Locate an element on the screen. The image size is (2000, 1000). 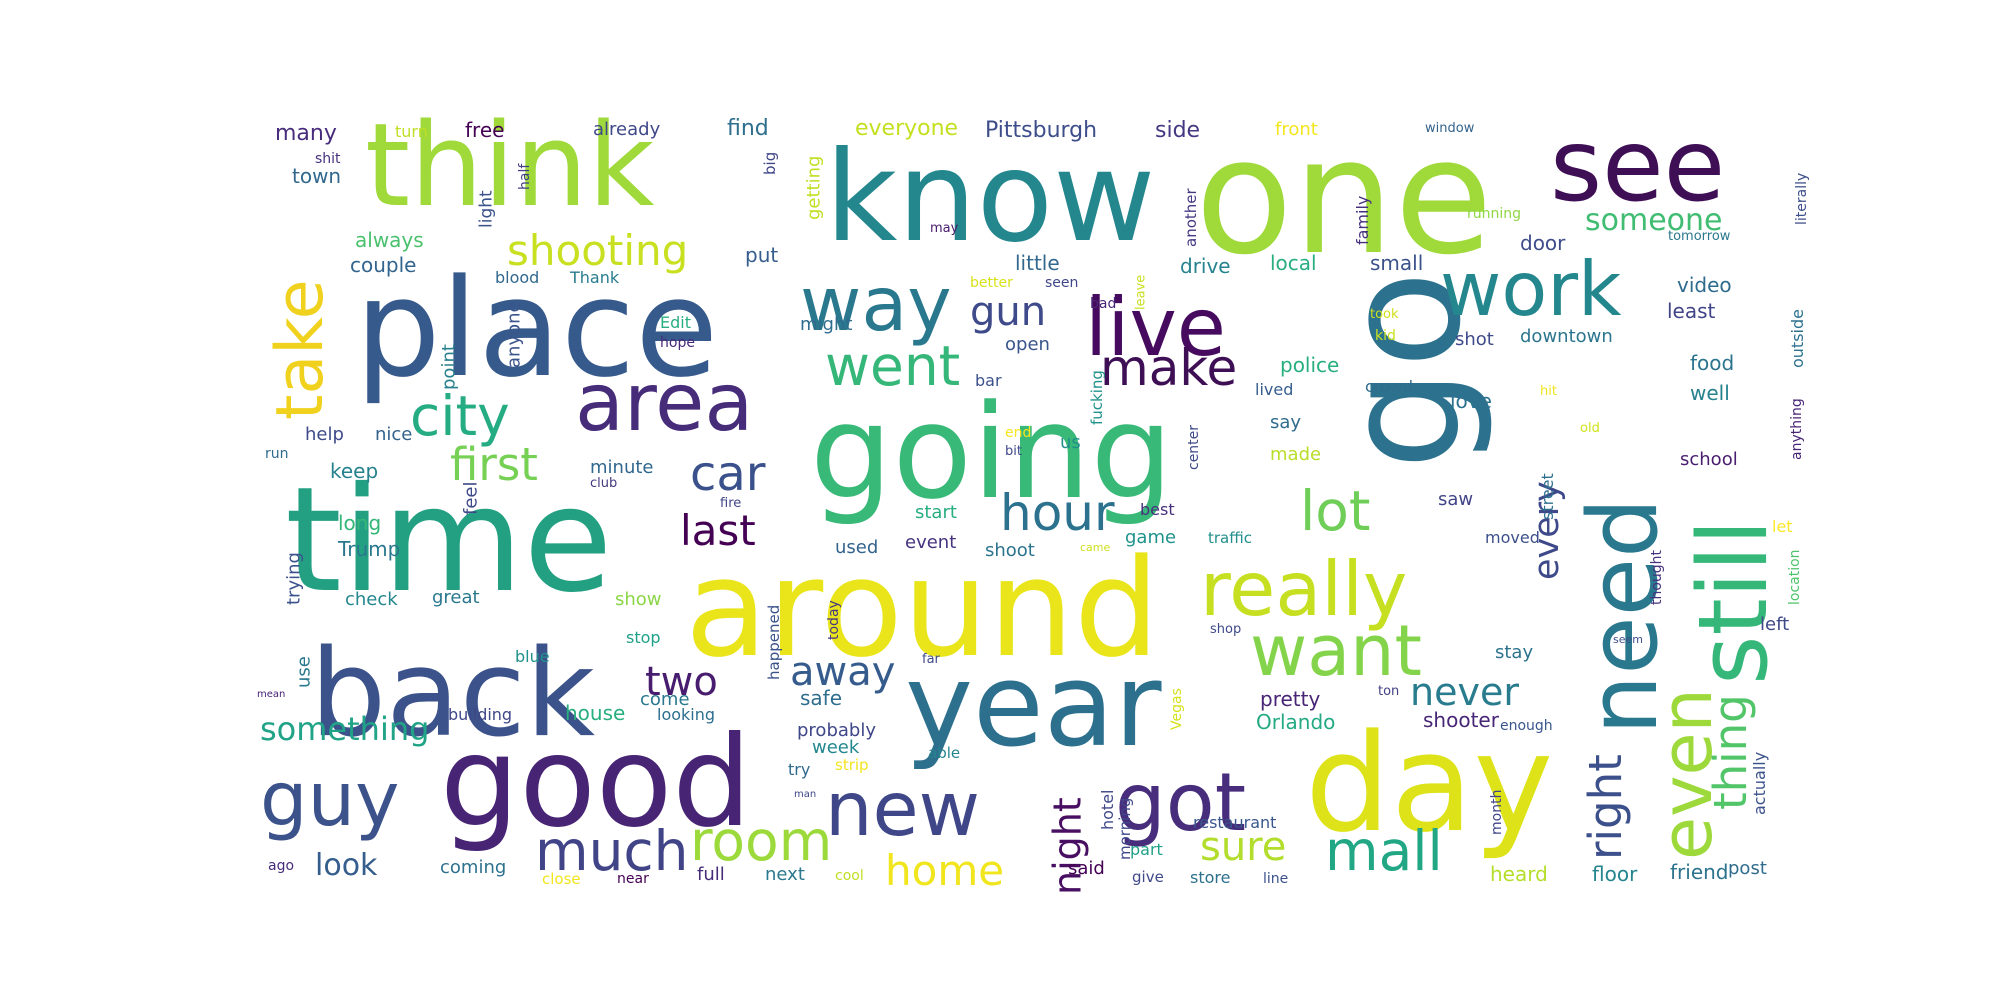
word-mall: mall is located at coordinates (1384, 851).